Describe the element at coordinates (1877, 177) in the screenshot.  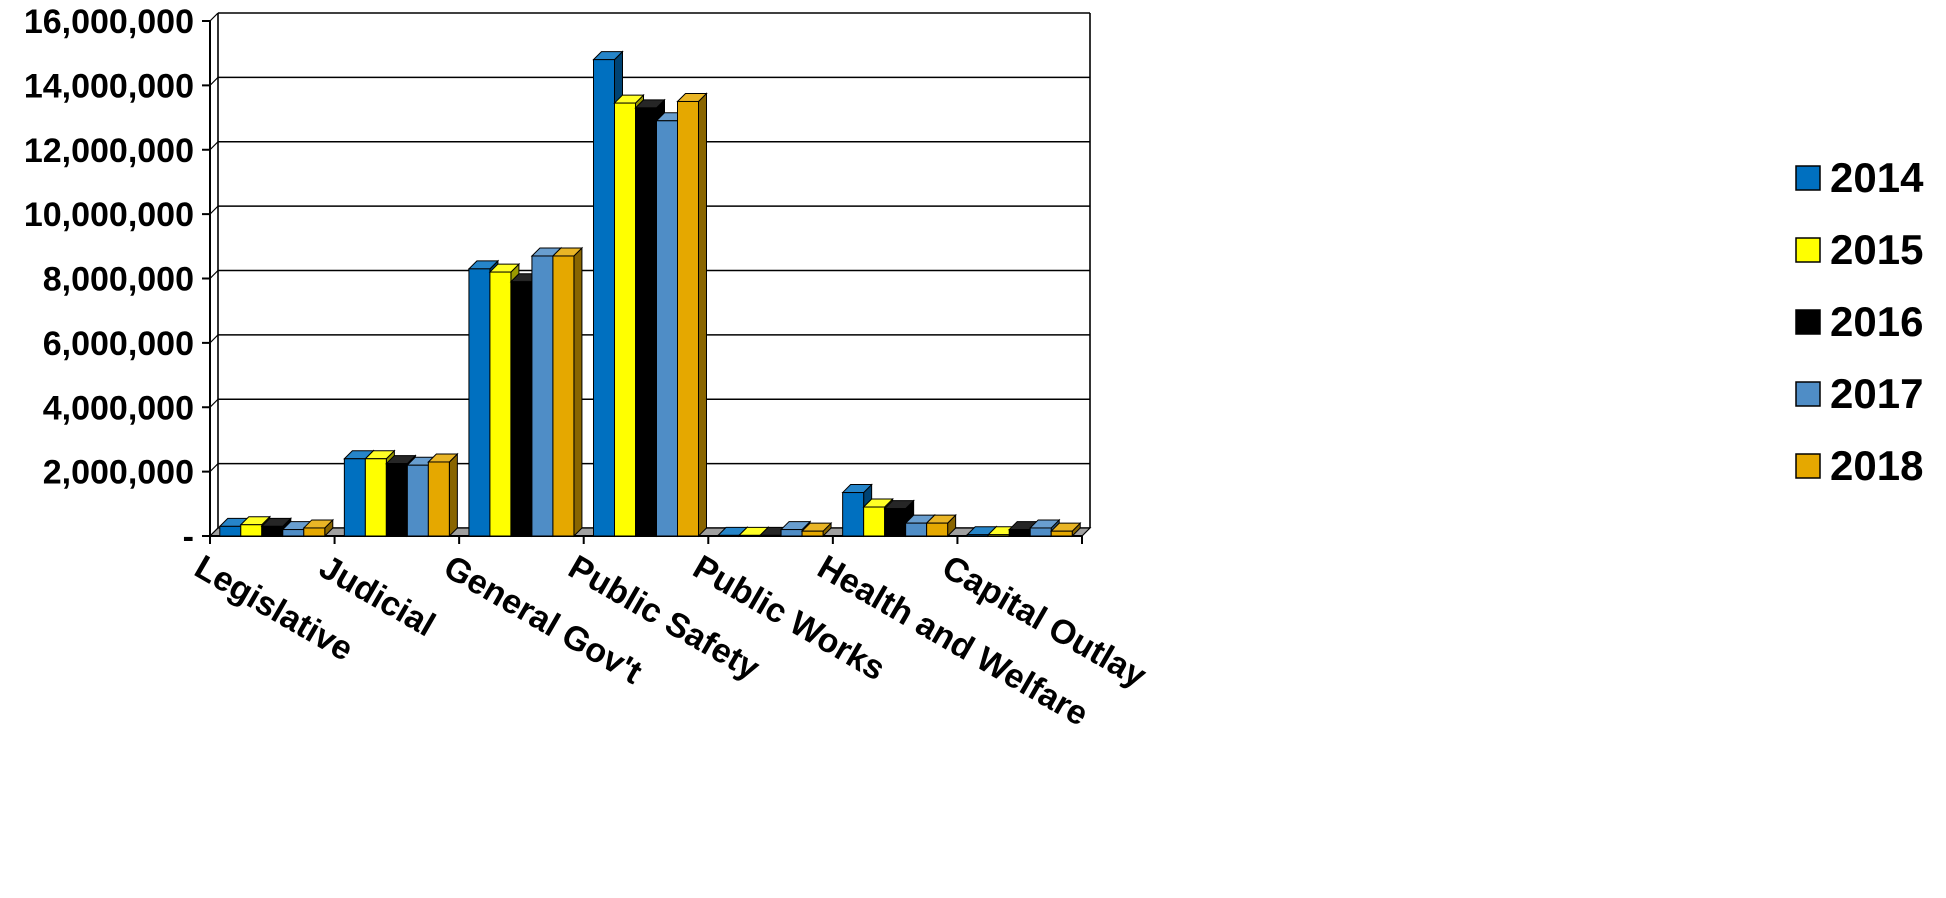
I see `legend-label: 2014` at that location.